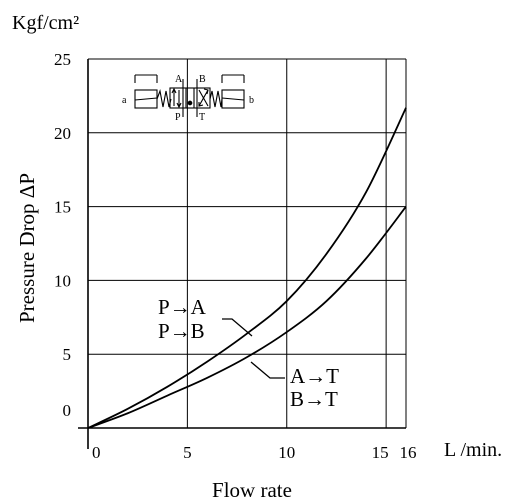 The width and height of the screenshot is (523, 502). Describe the element at coordinates (67, 354) in the screenshot. I see `y-tick-label-5: 5` at that location.